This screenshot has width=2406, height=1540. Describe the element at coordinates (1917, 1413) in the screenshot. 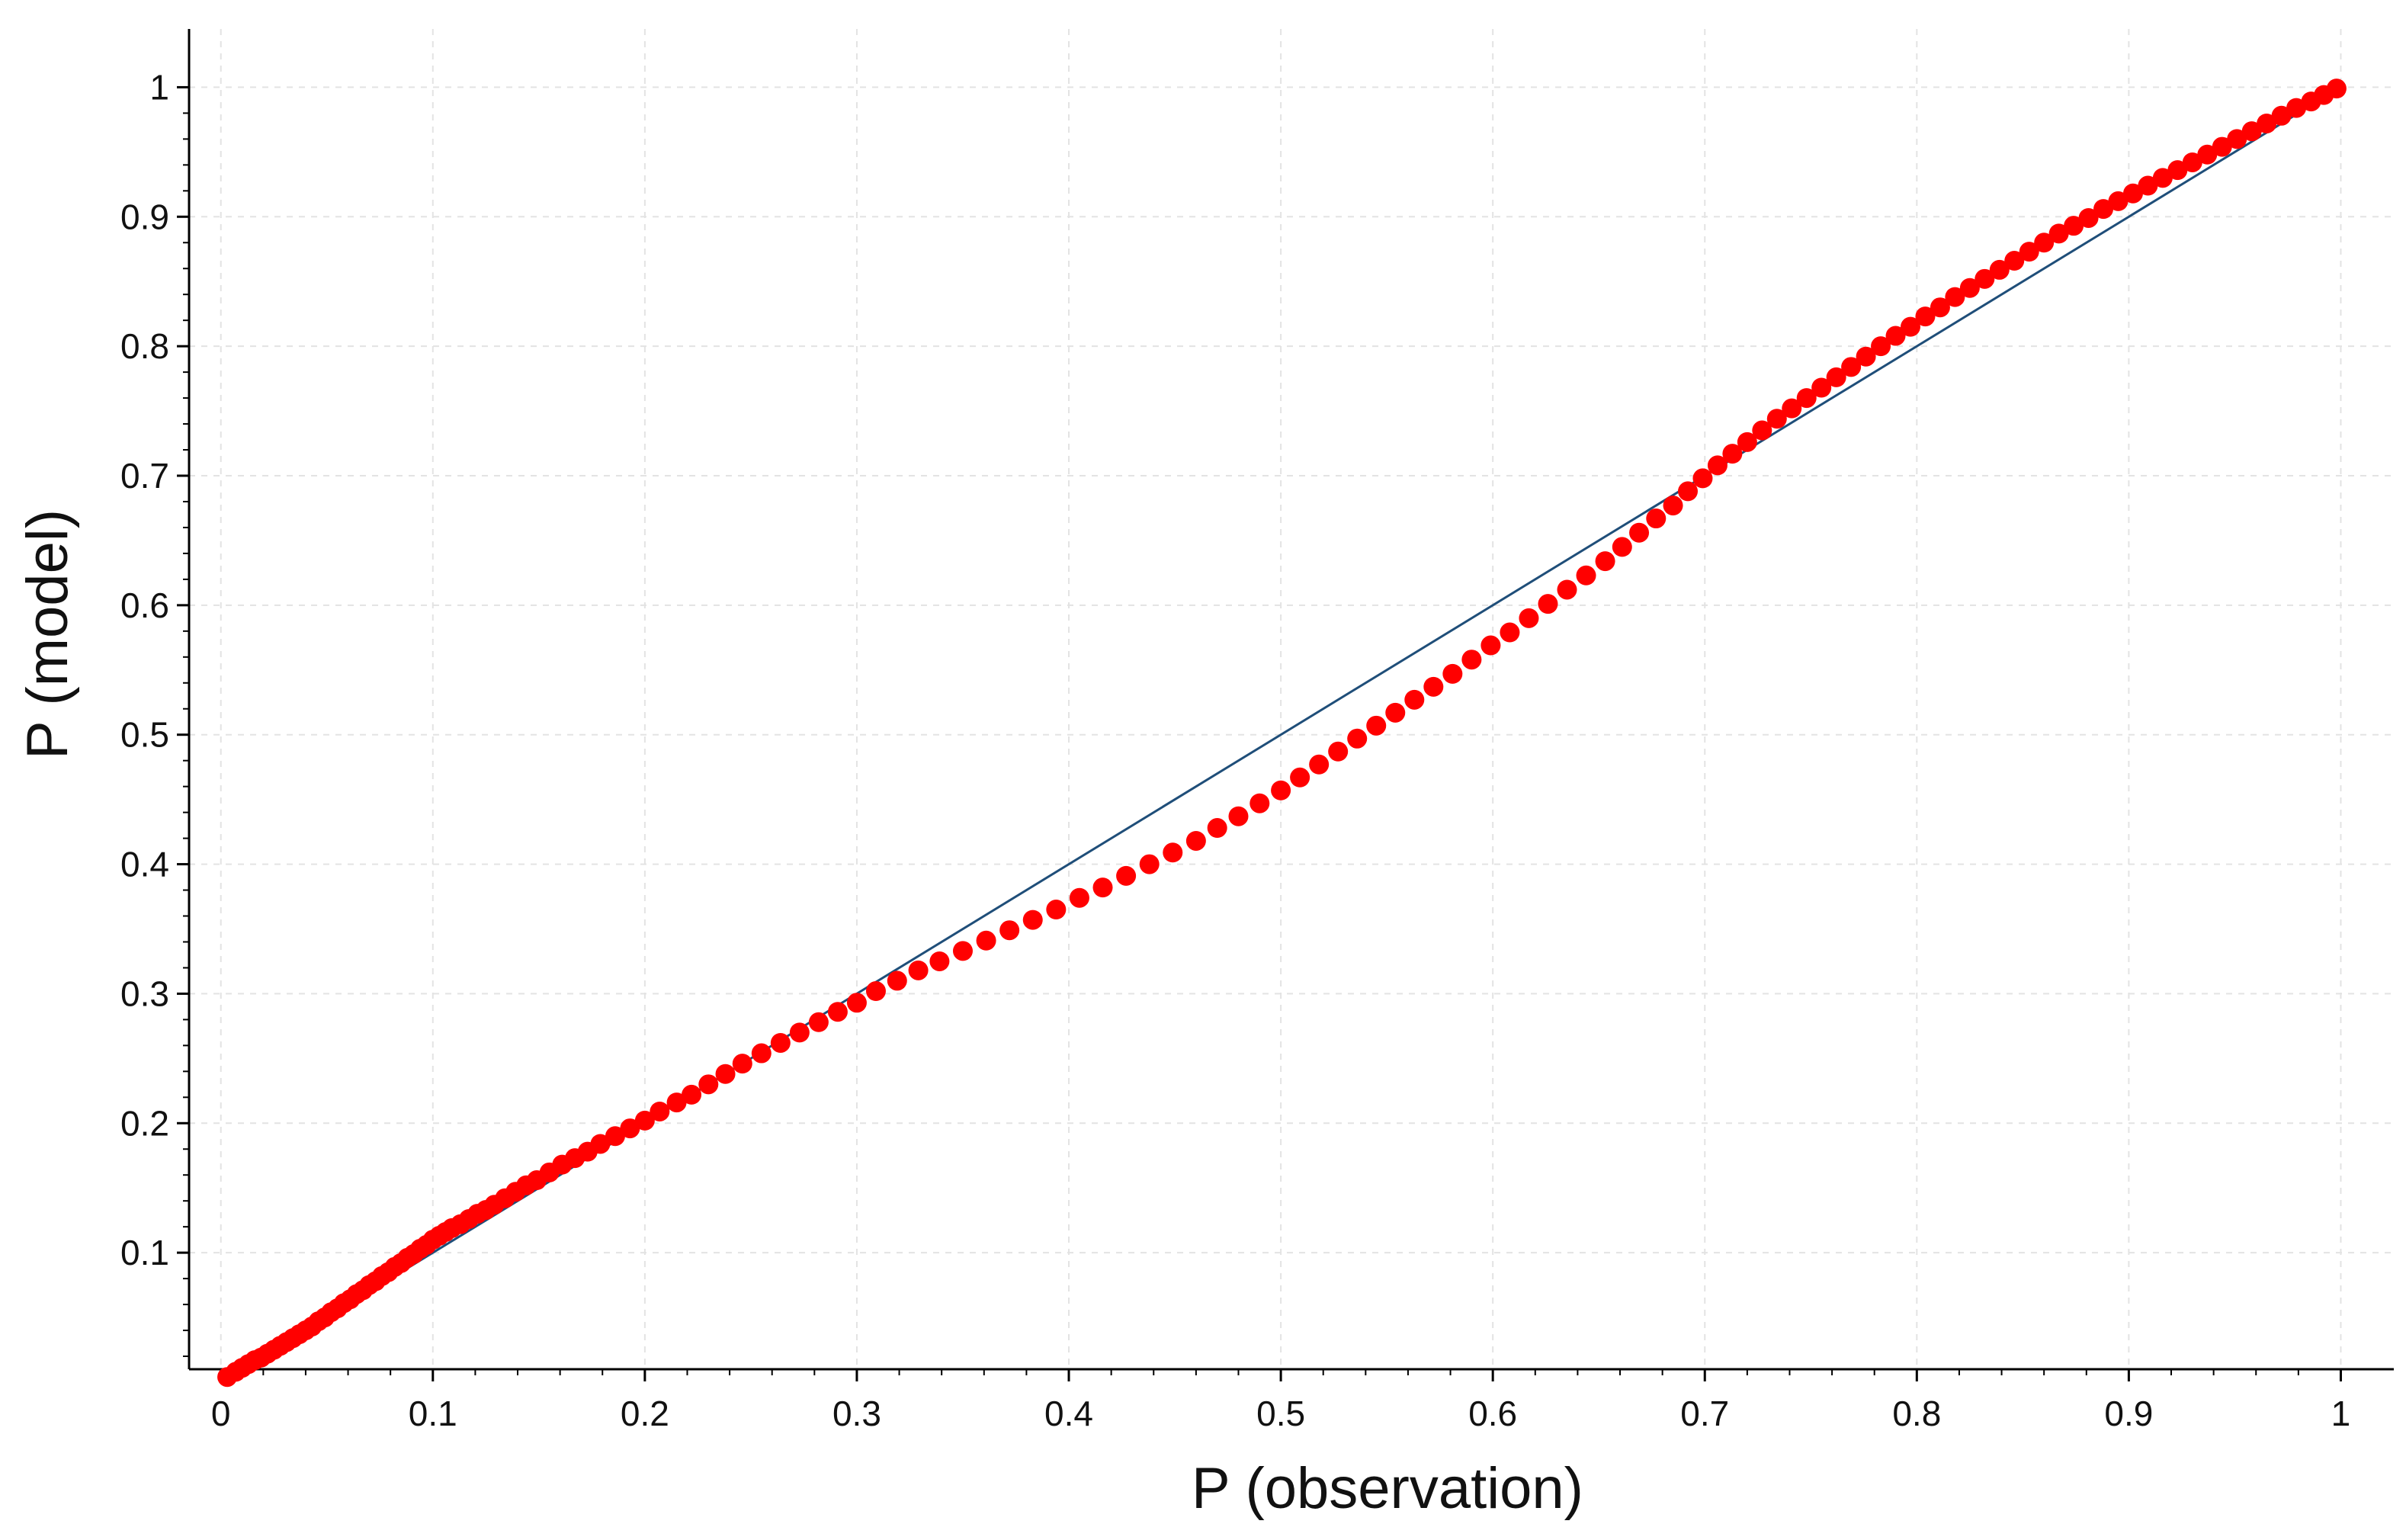

I see `x-tick-label: 0.8` at that location.